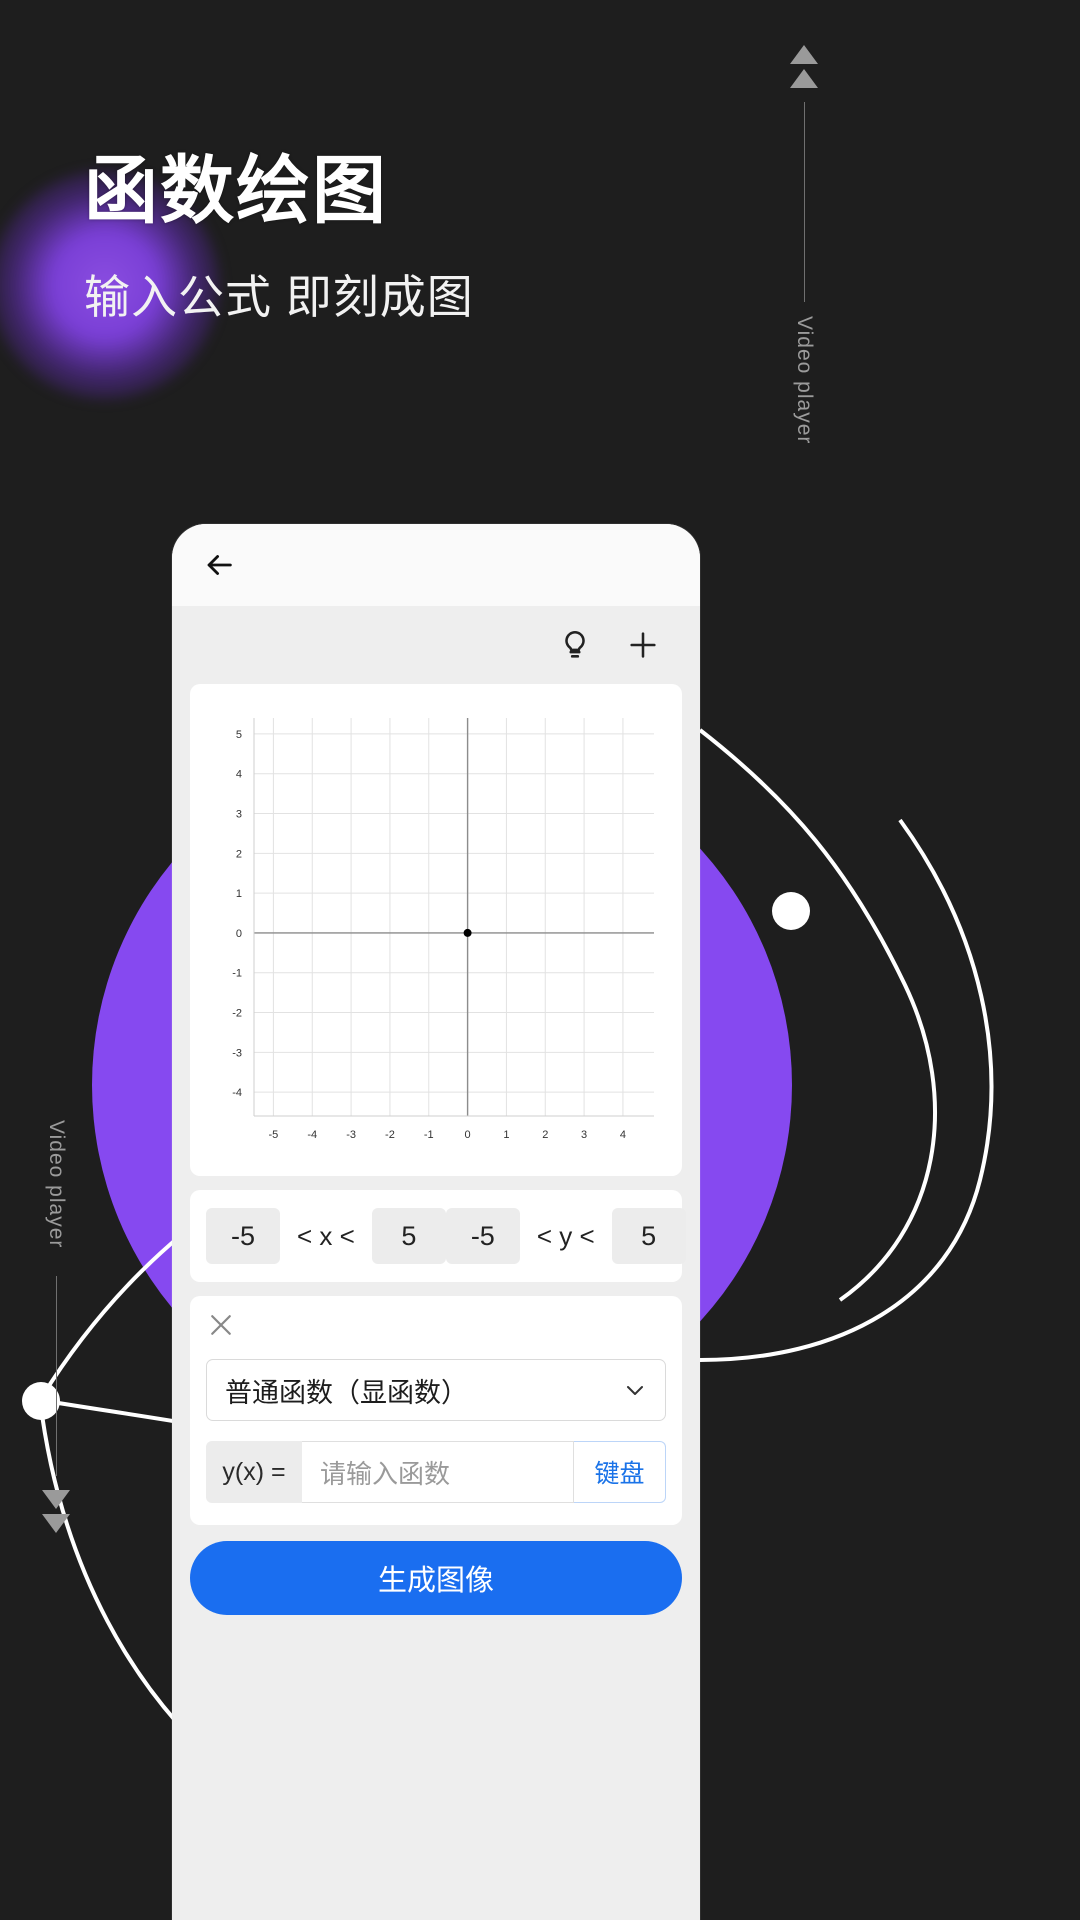  Describe the element at coordinates (565, 1235) in the screenshot. I see `y-range-operator: < y <` at that location.